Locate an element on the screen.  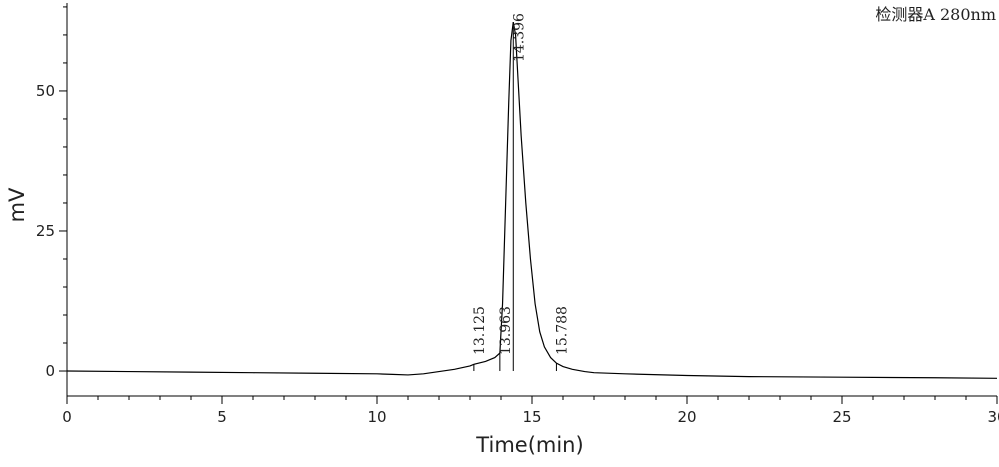
x-tick-label: 5 is located at coordinates (222, 417).